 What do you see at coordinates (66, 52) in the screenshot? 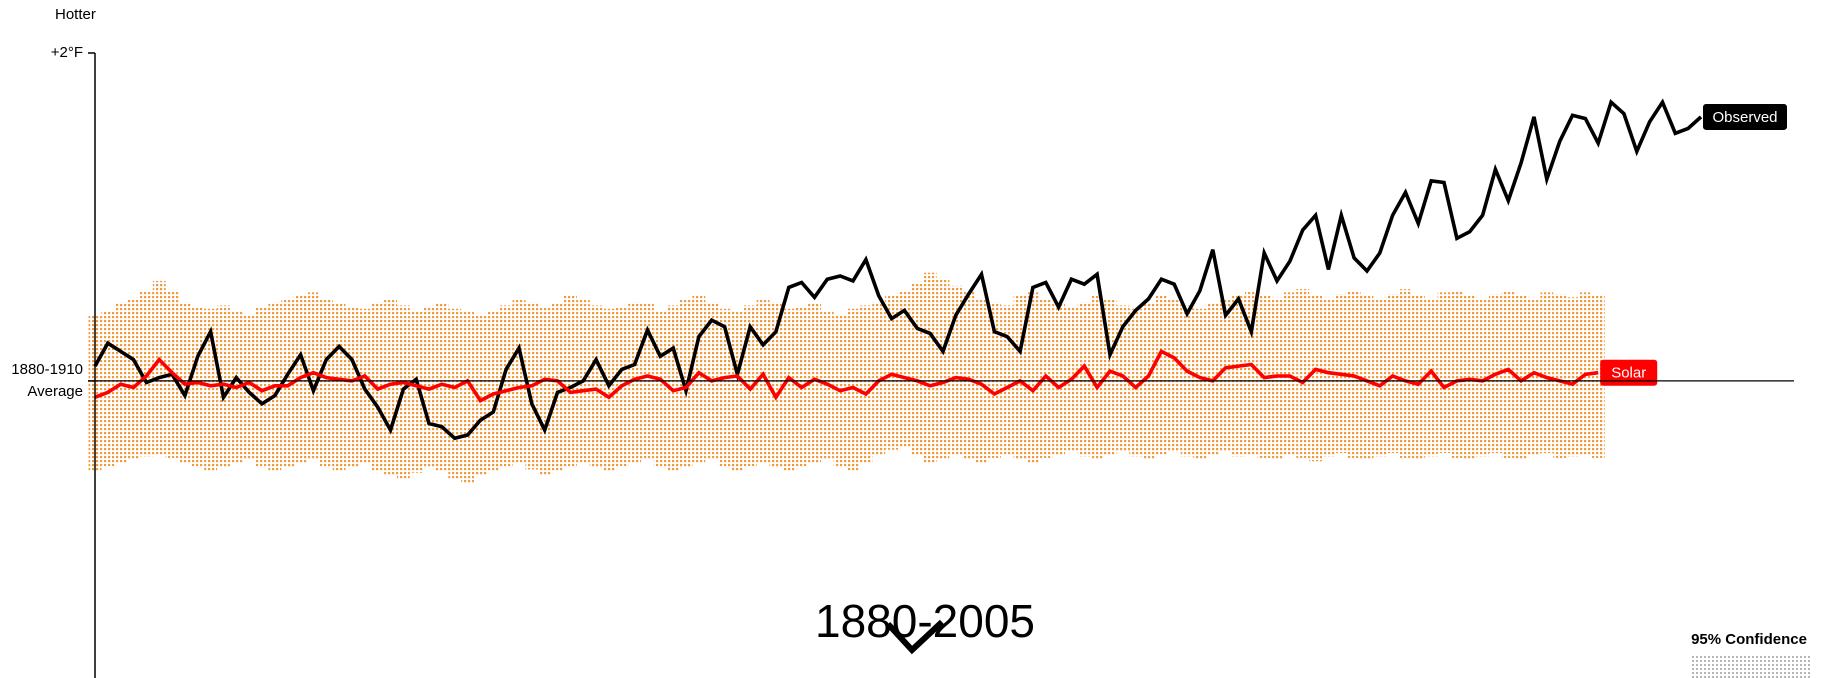
I see `y-tick-label: +2°F` at bounding box center [66, 52].